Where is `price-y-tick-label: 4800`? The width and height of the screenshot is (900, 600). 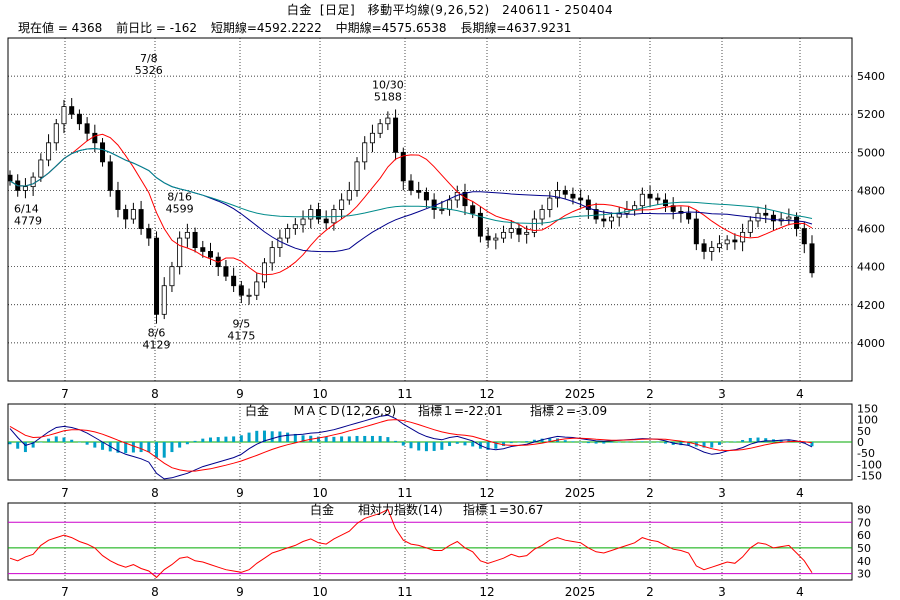
price-y-tick-label: 4800 is located at coordinates (871, 190).